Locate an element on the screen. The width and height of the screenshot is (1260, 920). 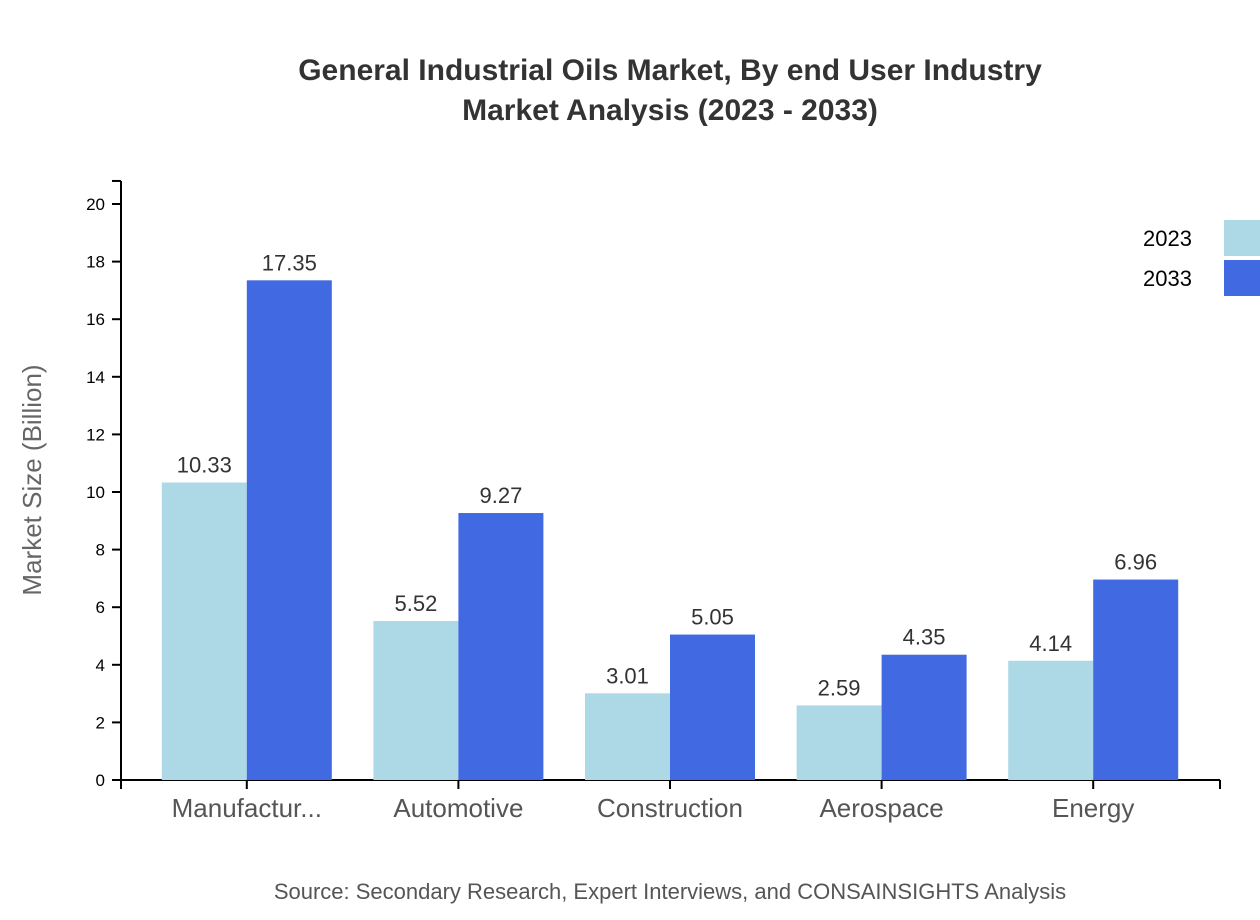
data-label: 3.01 is located at coordinates (627, 675).